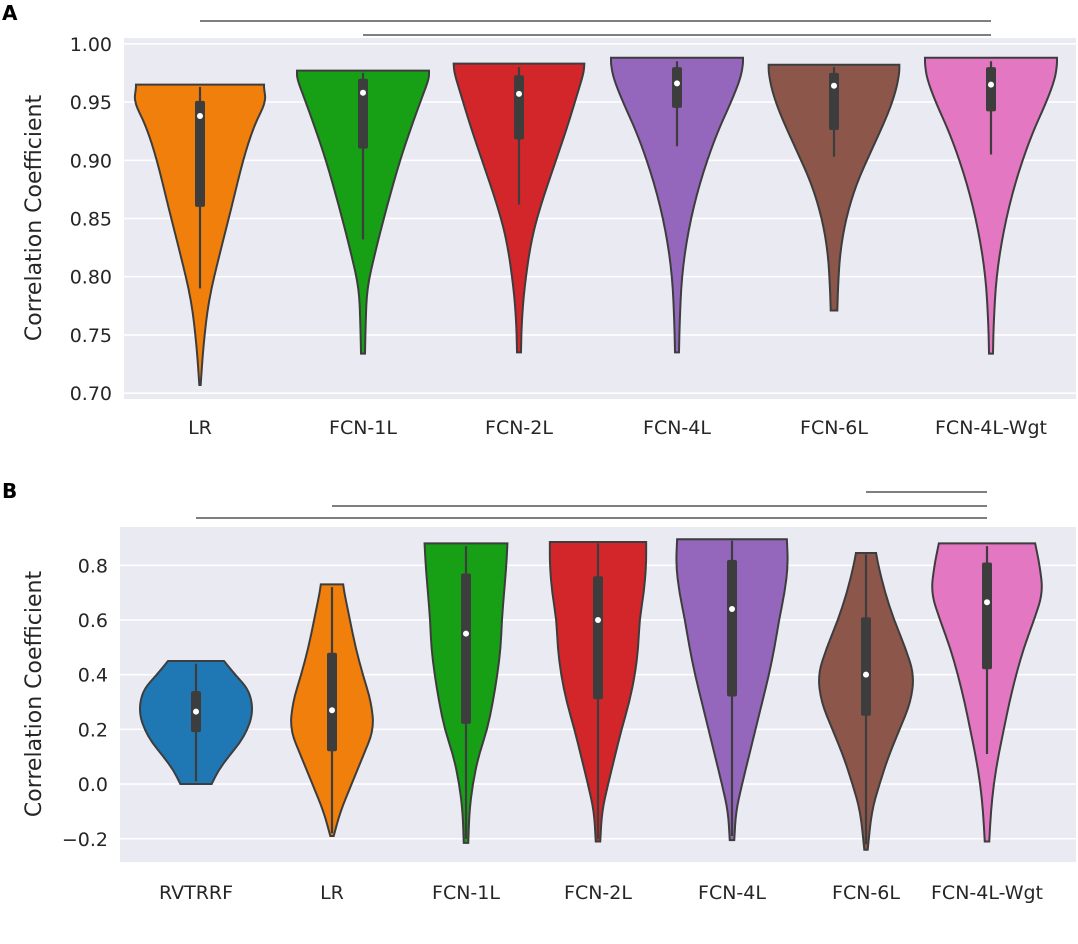  What do you see at coordinates (732, 628) in the screenshot?
I see `panel-b-violin-fcn-4l-iqr-box` at bounding box center [732, 628].